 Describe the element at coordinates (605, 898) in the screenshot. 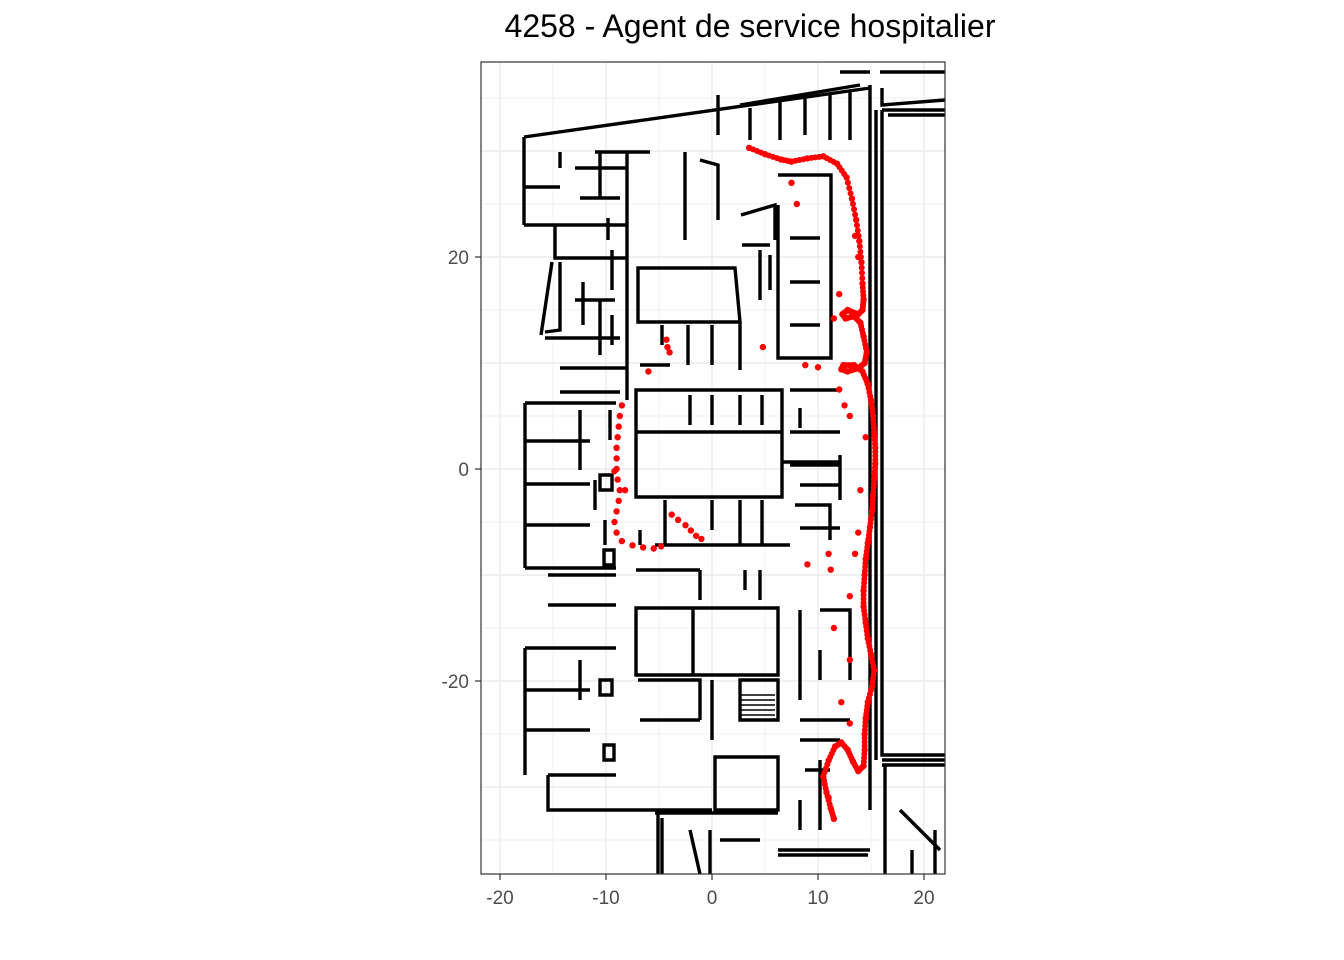

I see `x-tick-label: -10` at that location.